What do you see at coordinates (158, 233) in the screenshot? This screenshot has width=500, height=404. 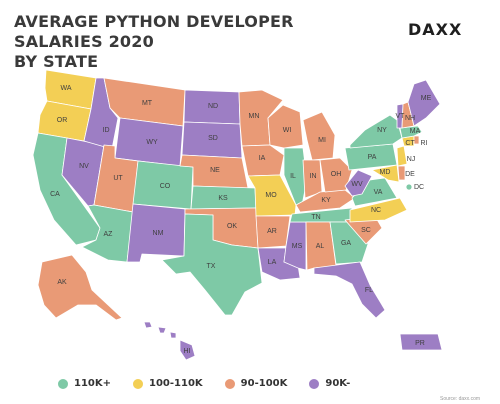 I see `label-nm: NM` at bounding box center [158, 233].